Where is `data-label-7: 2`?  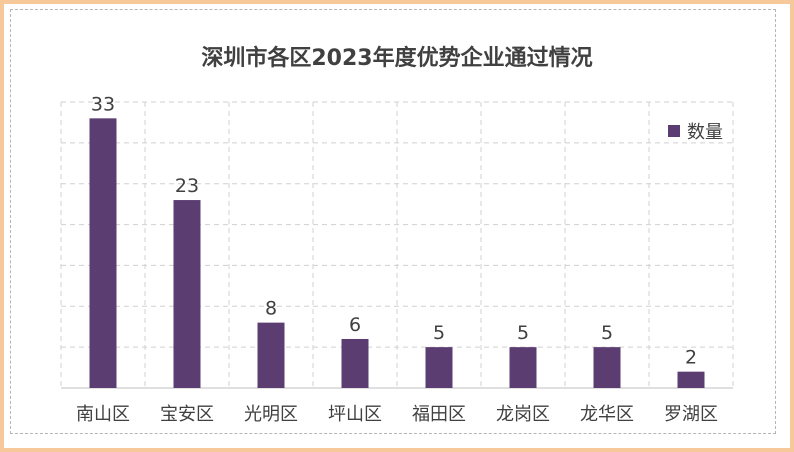
data-label-7: 2 is located at coordinates (691, 358).